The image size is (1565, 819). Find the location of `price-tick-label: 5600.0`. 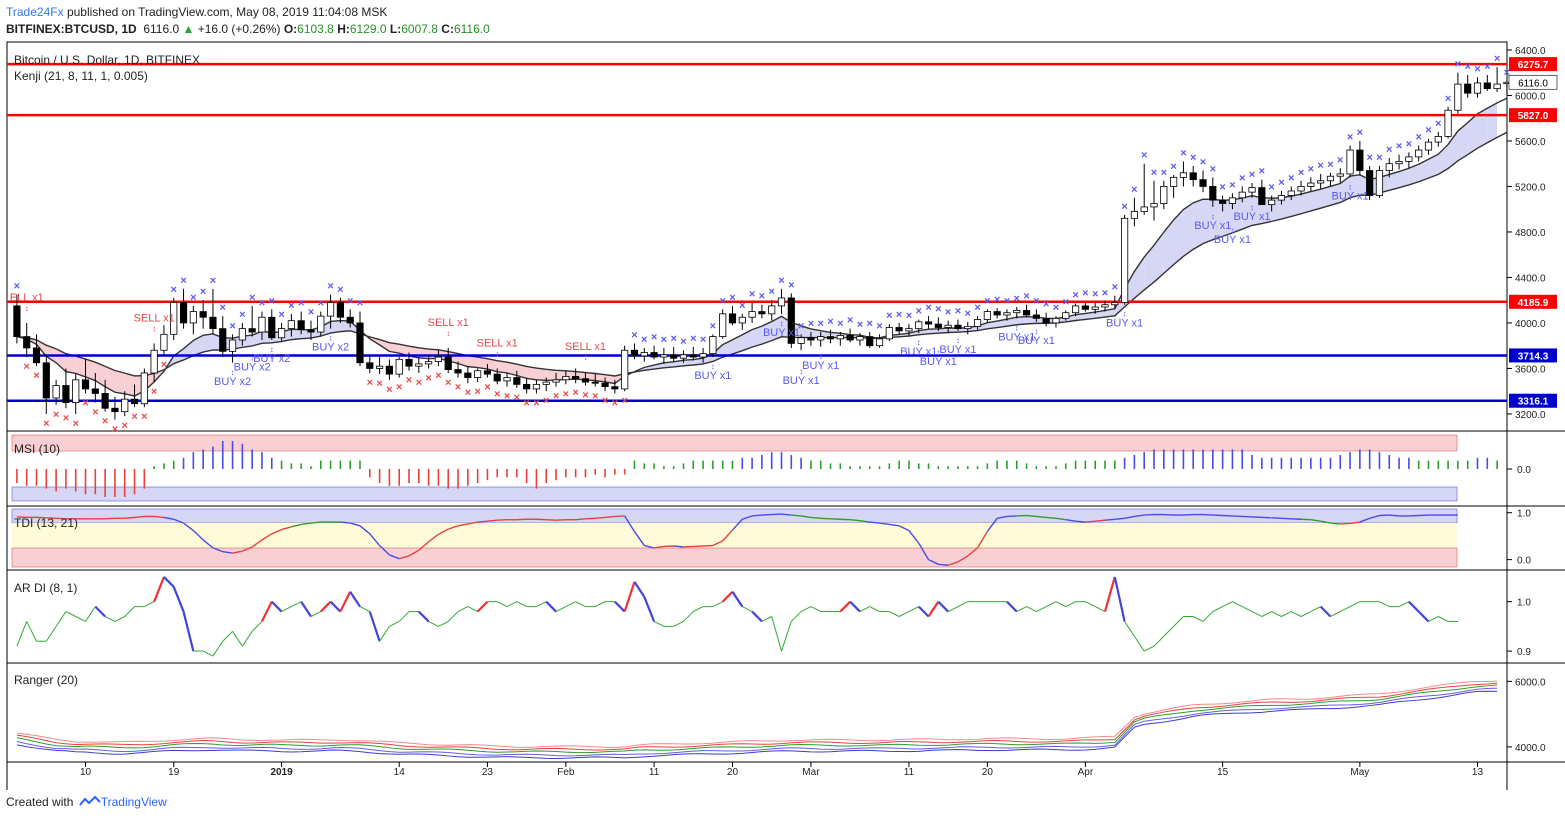

price-tick-label: 5600.0 is located at coordinates (1530, 142).